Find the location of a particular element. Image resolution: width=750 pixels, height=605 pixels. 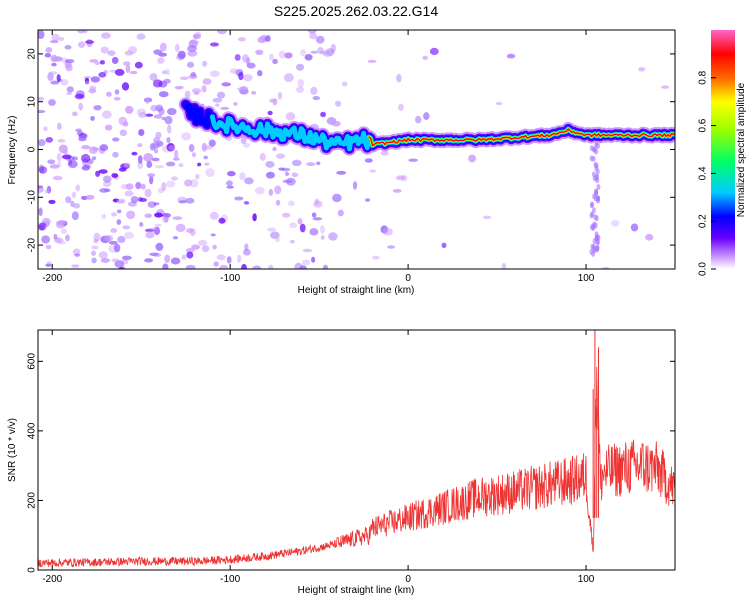

x-tick-label: 100 is located at coordinates (586, 278).